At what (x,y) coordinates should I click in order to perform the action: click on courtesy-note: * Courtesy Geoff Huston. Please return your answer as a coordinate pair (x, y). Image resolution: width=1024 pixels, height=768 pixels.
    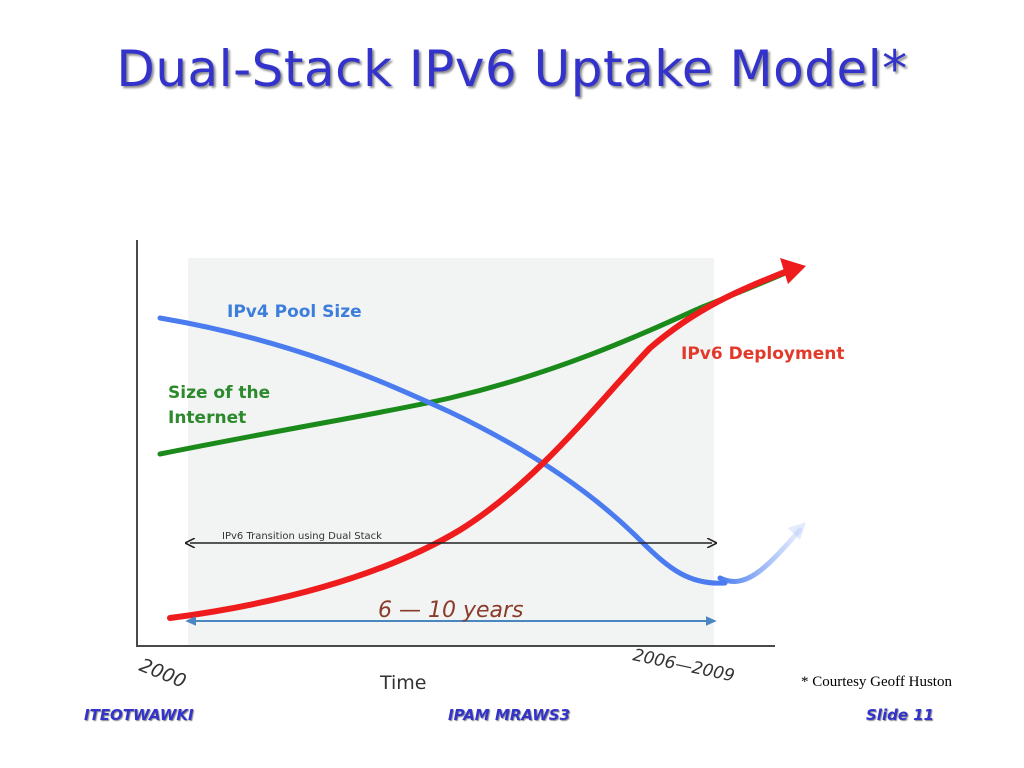
    Looking at the image, I should click on (876, 682).